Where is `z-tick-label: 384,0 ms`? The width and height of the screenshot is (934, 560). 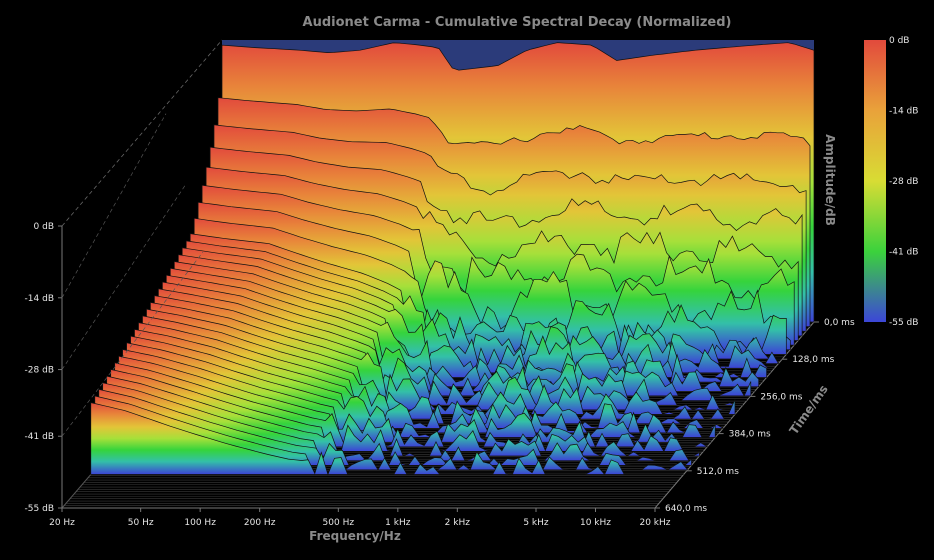 z-tick-label: 384,0 ms is located at coordinates (750, 435).